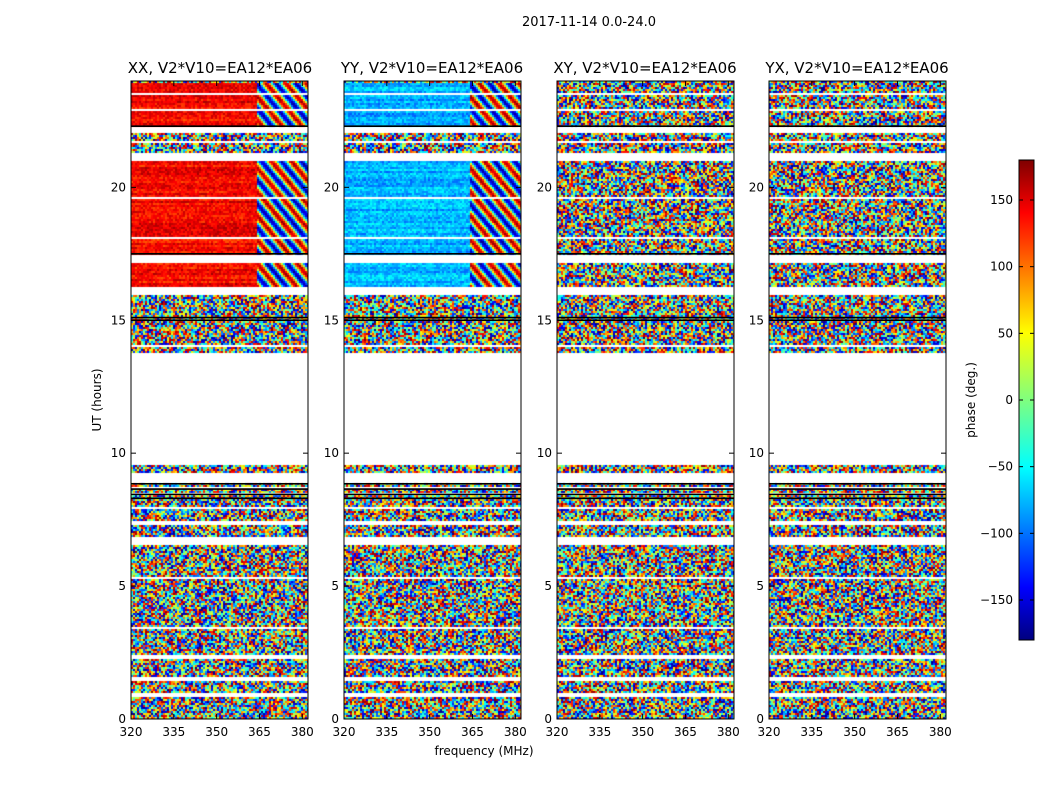 The height and width of the screenshot is (800, 1050). Describe the element at coordinates (97, 399) in the screenshot. I see `y-axis-label: UT (hours)` at that location.